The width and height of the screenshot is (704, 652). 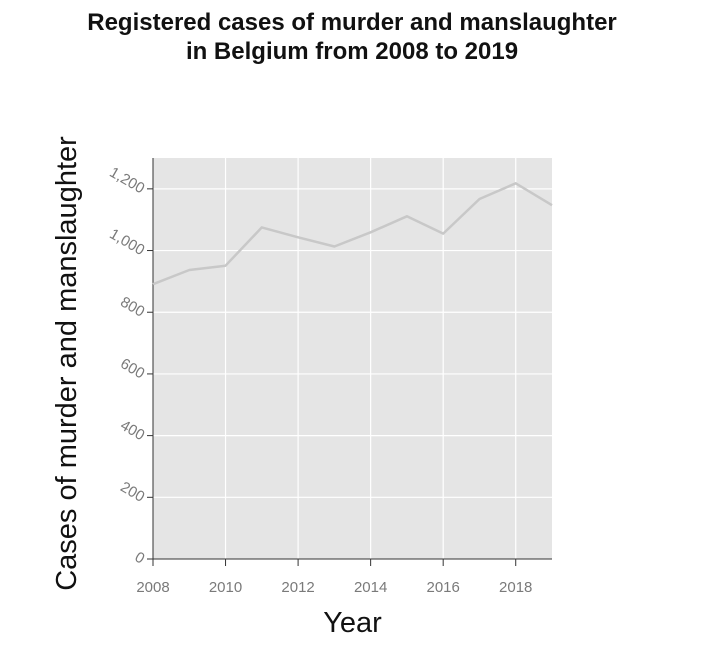 I want to click on y-tick-label: 0, so click(x=140, y=558).